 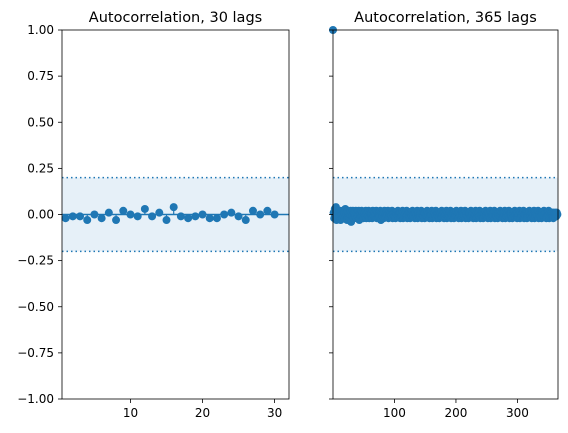 What do you see at coordinates (35, 399) in the screenshot?
I see `y-tick-label: −1.00` at bounding box center [35, 399].